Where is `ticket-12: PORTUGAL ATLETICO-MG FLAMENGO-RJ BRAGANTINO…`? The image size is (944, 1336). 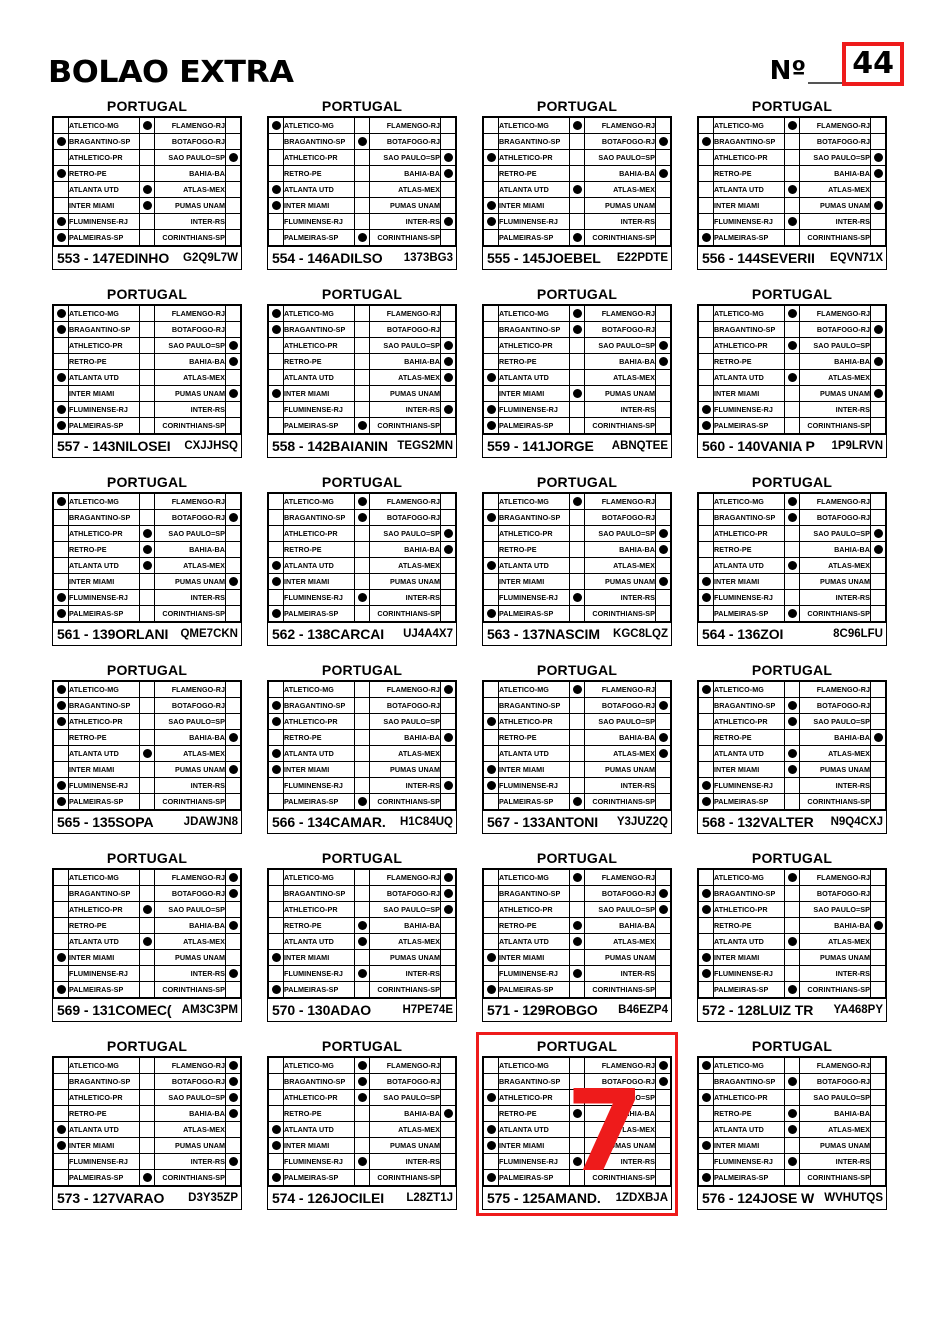 ticket-12: PORTUGAL ATLETICO-MG FLAMENGO-RJ BRAGANTINO… is located at coordinates (147, 748).